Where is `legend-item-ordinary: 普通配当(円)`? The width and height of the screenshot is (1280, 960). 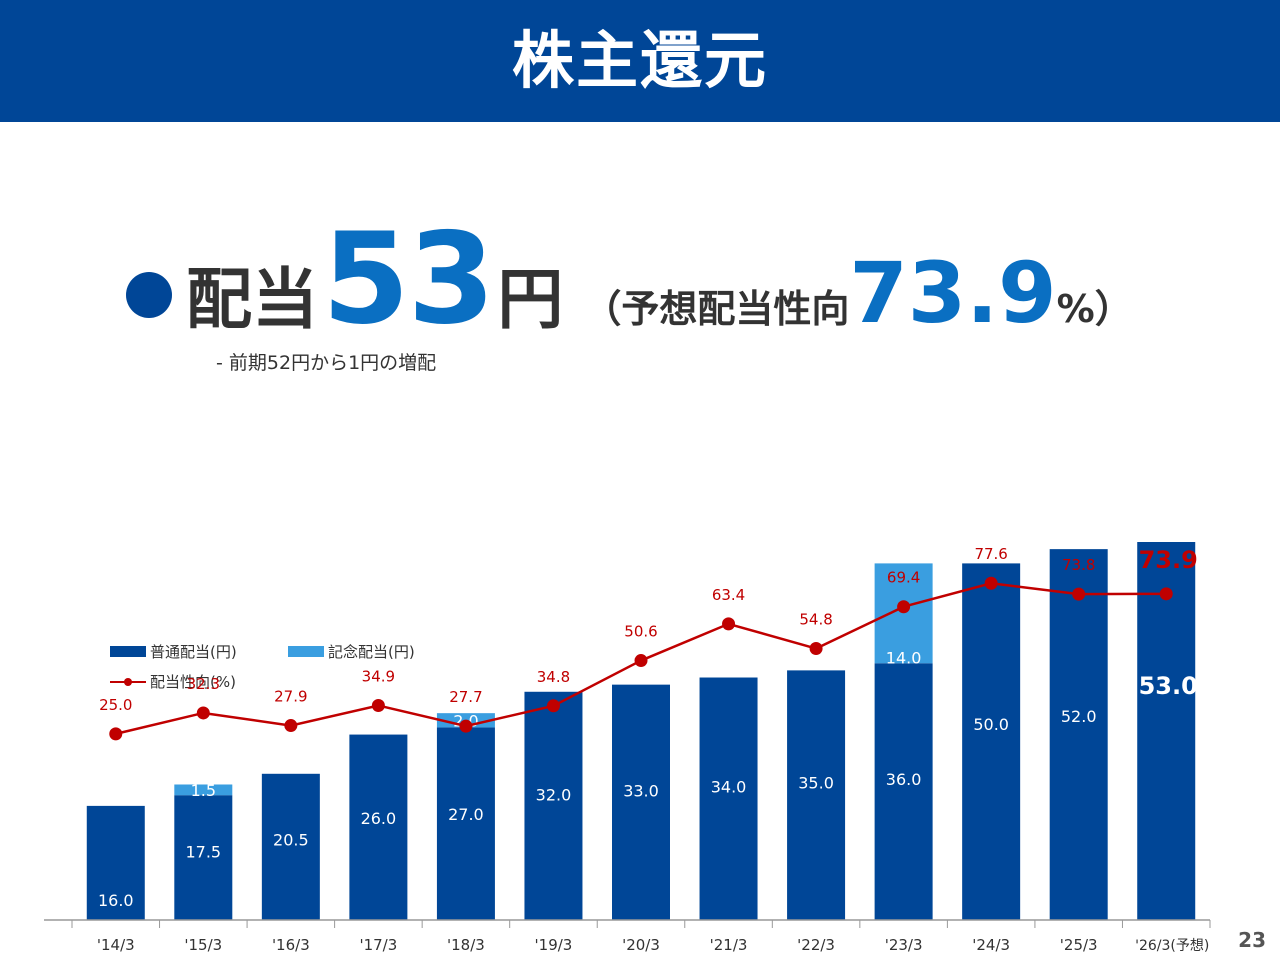 legend-item-ordinary: 普通配当(円) is located at coordinates (199, 651).